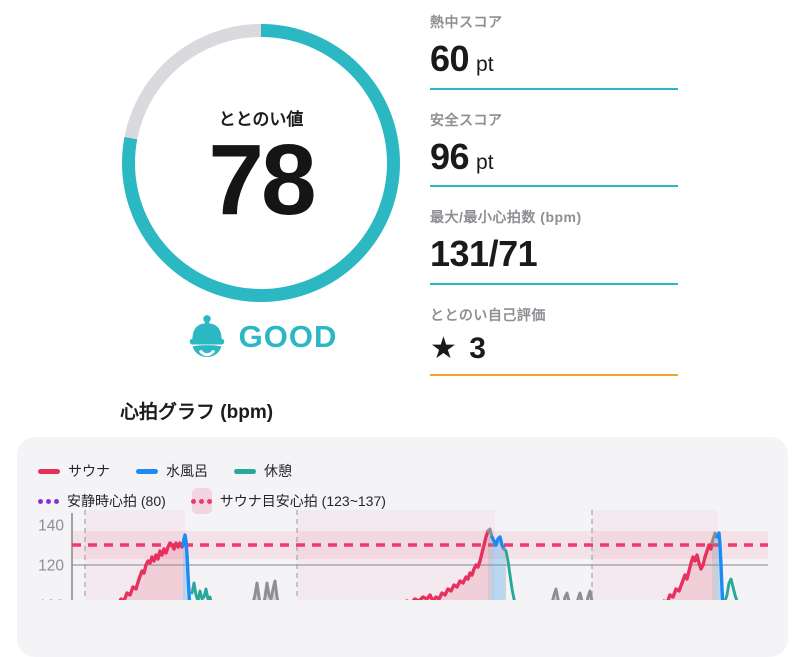 This screenshot has width=800, height=657. Describe the element at coordinates (49, 471) in the screenshot. I see `legend-swatch-sauna-icon` at that location.